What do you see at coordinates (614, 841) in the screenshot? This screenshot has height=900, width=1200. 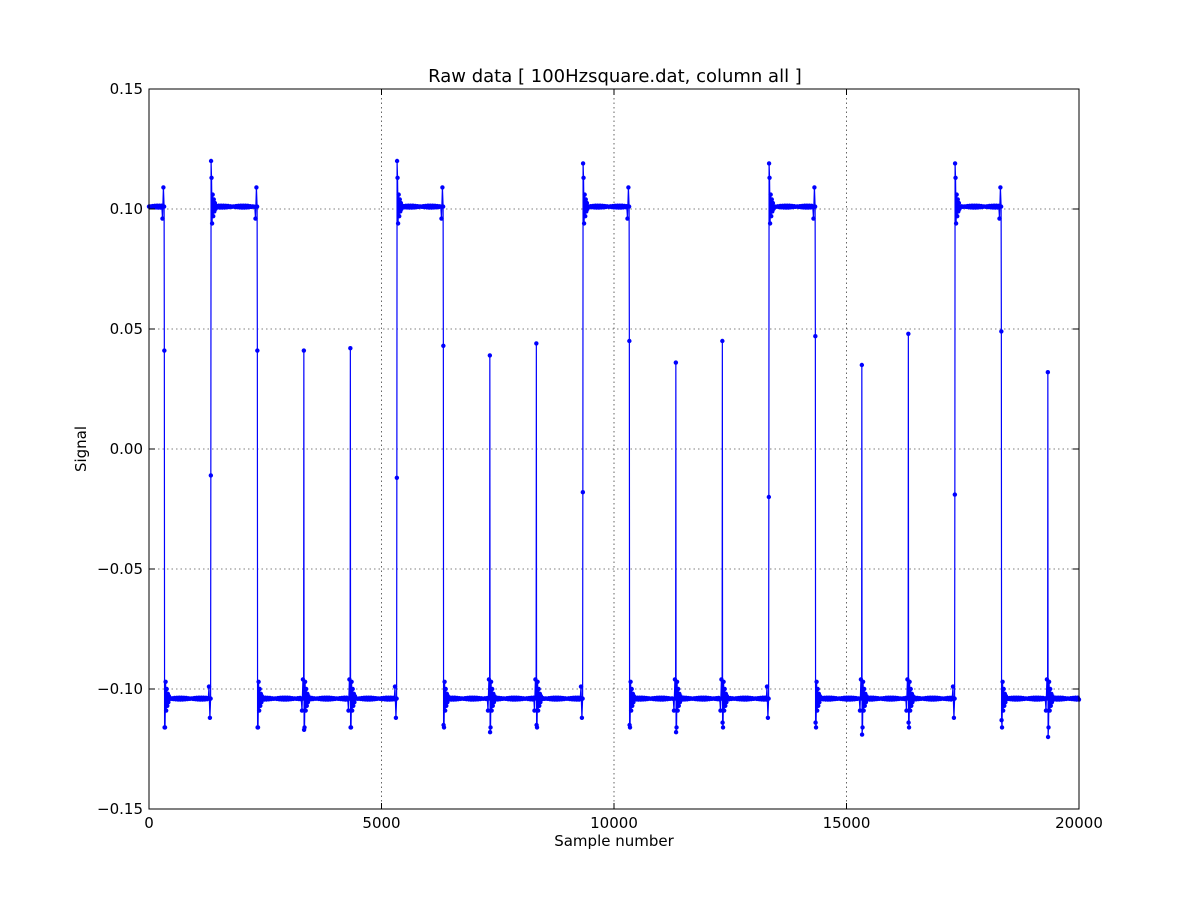 I see `x-axis-label: Sample number` at bounding box center [614, 841].